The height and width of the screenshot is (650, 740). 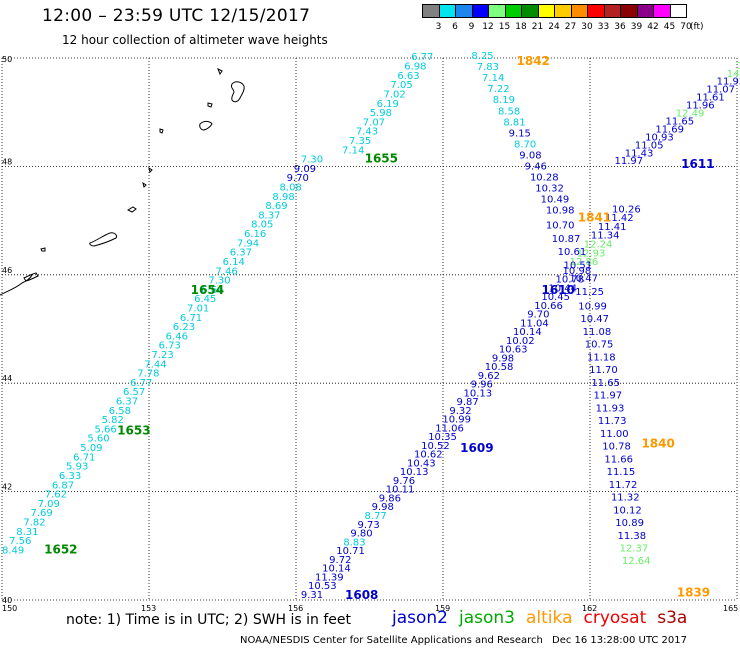 What do you see at coordinates (49, 504) in the screenshot?
I see `swh-value: 7.09` at bounding box center [49, 504].